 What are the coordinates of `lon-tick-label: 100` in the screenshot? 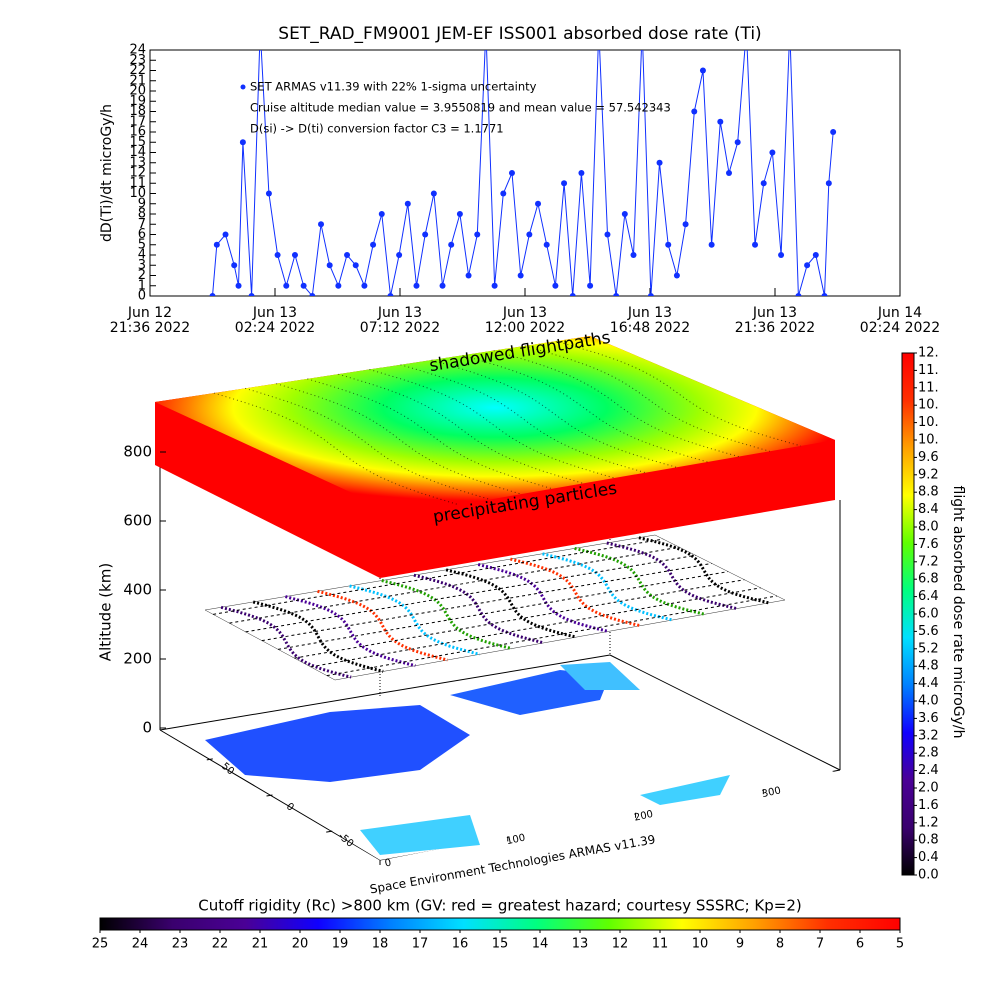 It's located at (515, 840).